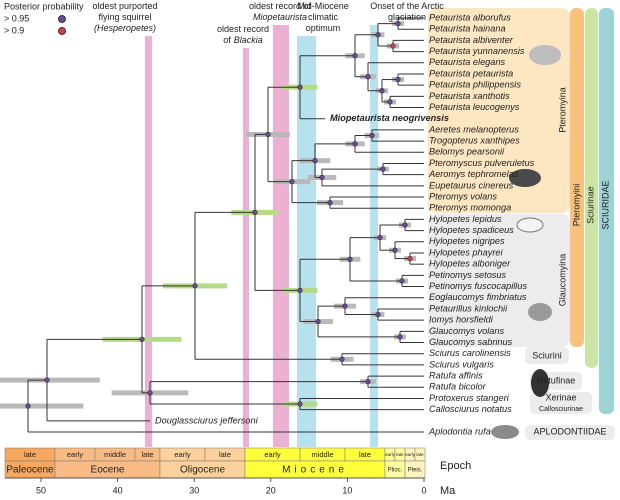 The image size is (620, 500). I want to click on annotation-line: Mid-Miocene, so click(323, 6).